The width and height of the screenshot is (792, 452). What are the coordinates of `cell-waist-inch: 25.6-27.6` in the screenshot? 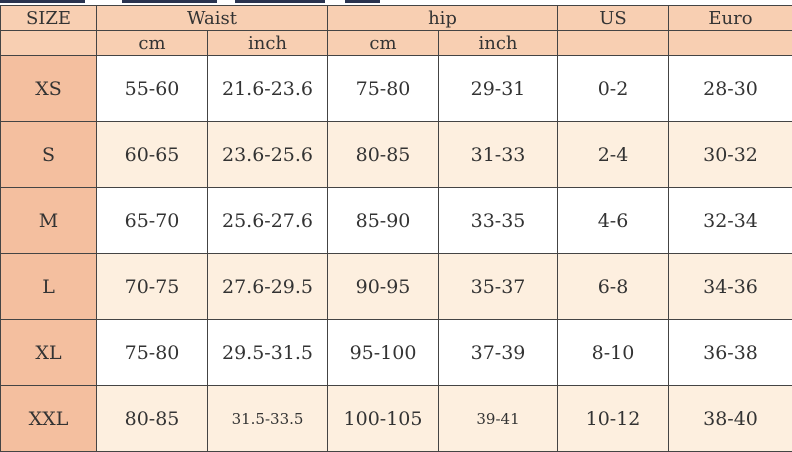 It's located at (268, 221).